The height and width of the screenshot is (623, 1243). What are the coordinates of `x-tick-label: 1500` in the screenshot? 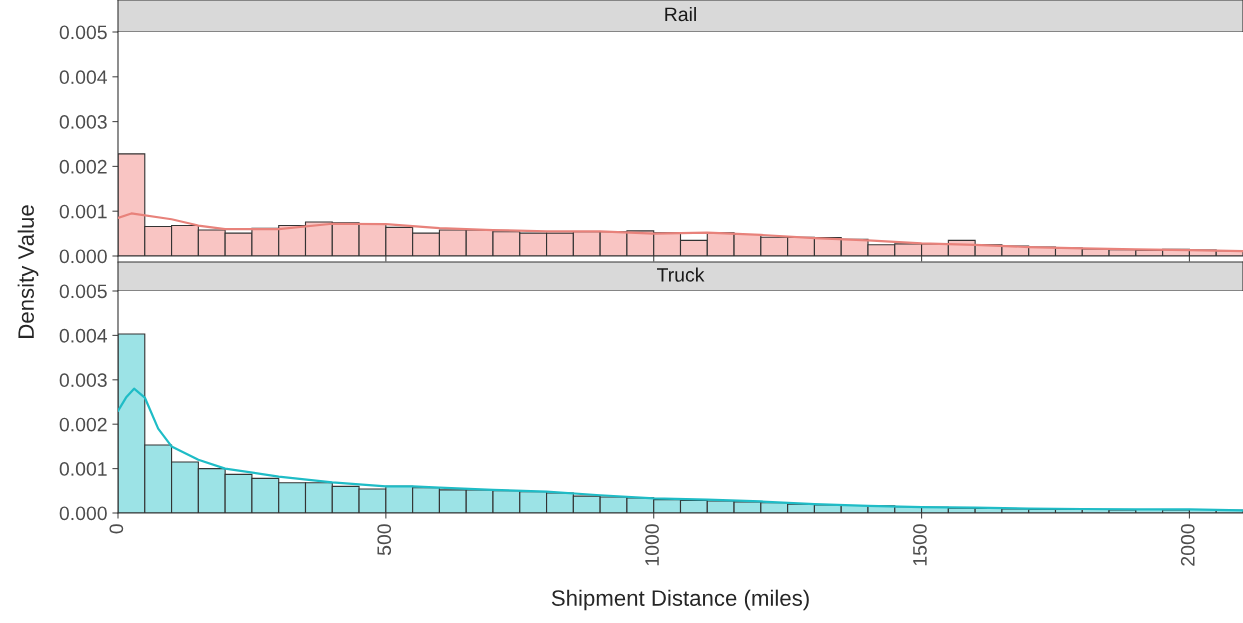 It's located at (920, 545).